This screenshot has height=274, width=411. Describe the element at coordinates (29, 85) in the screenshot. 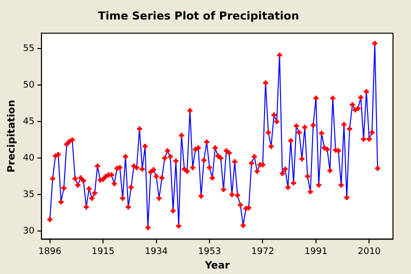

I see `y-tick-label: 50` at that location.